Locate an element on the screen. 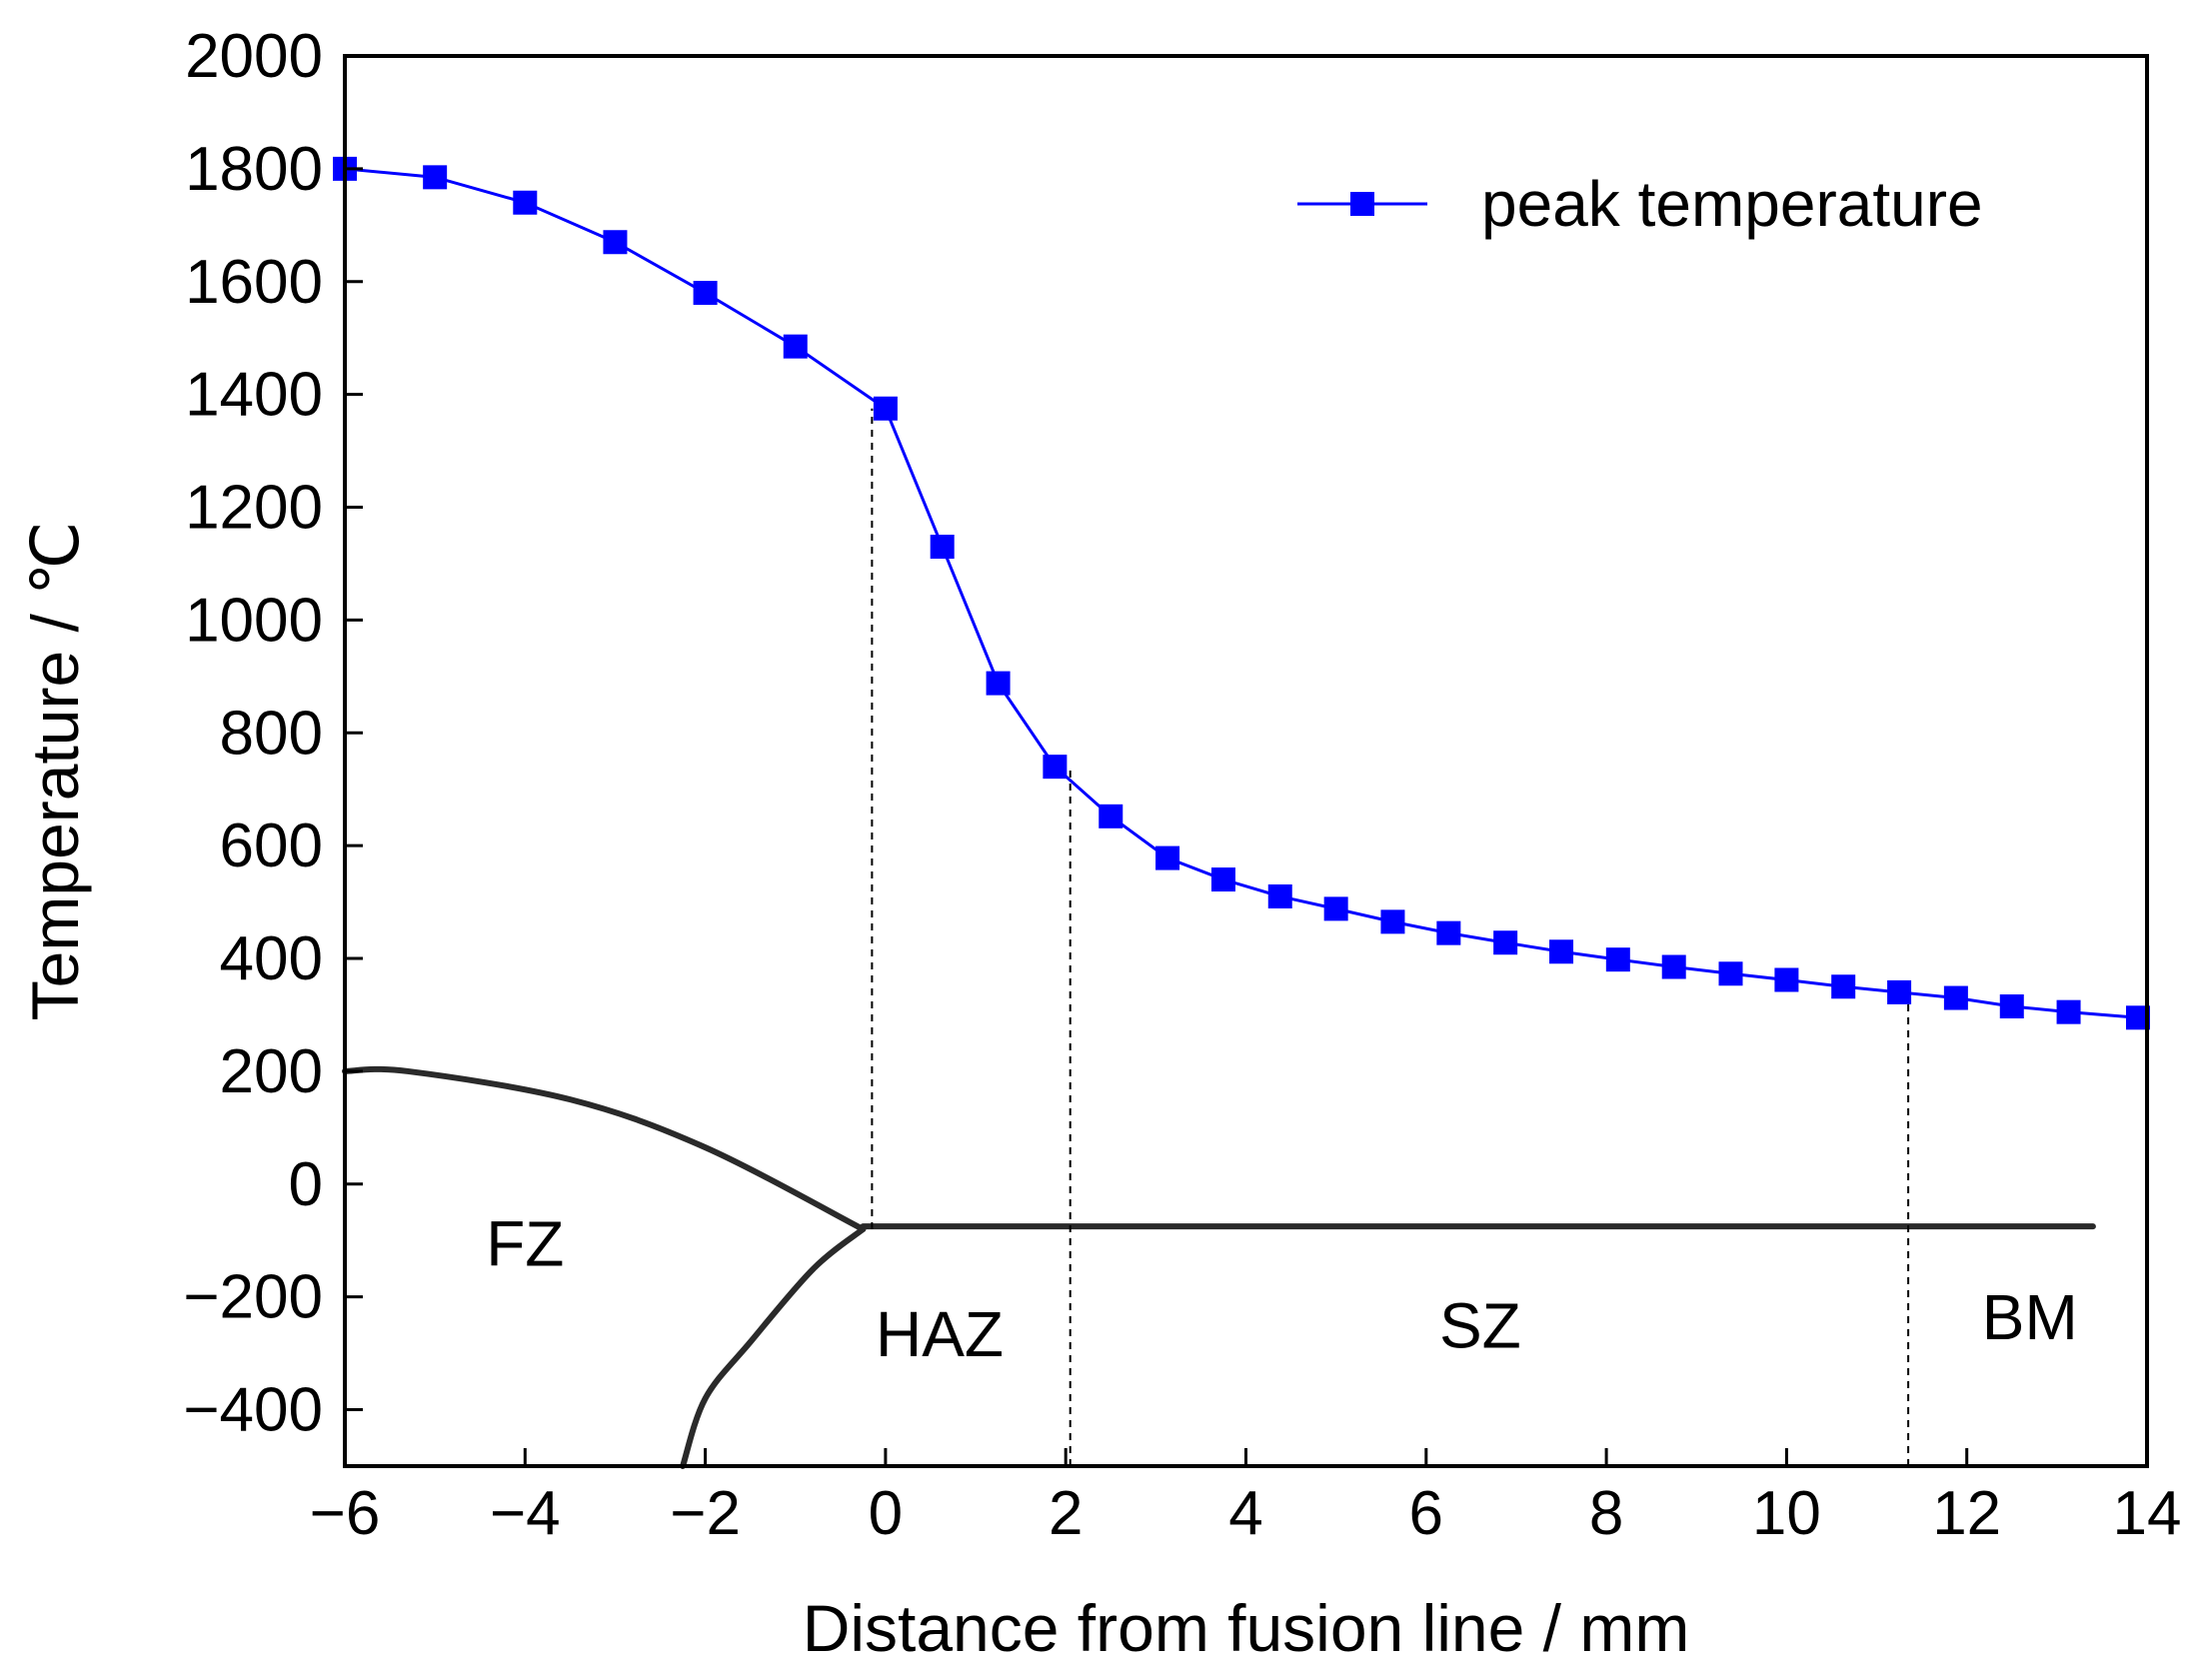 This screenshot has width=2199, height=1680. y-tick-label: 800 is located at coordinates (272, 733).